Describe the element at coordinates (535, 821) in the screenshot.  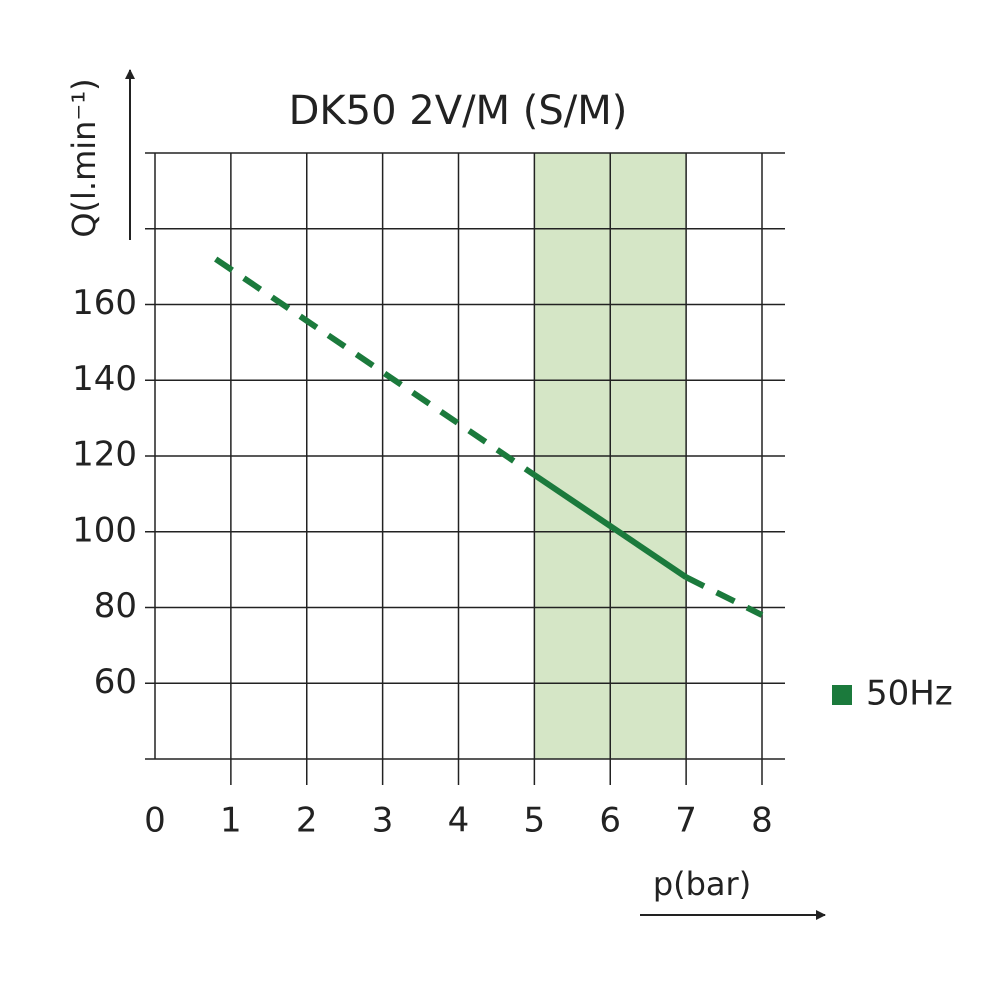
I see `x-tick-label: 5` at that location.